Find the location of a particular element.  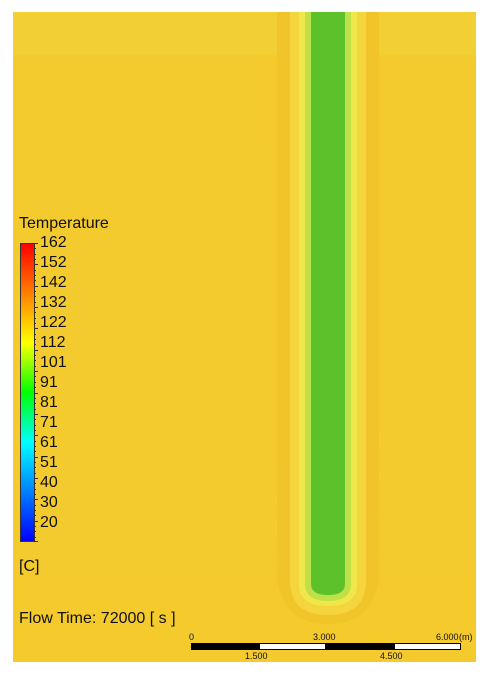

legend-title: Temperature is located at coordinates (64, 223).